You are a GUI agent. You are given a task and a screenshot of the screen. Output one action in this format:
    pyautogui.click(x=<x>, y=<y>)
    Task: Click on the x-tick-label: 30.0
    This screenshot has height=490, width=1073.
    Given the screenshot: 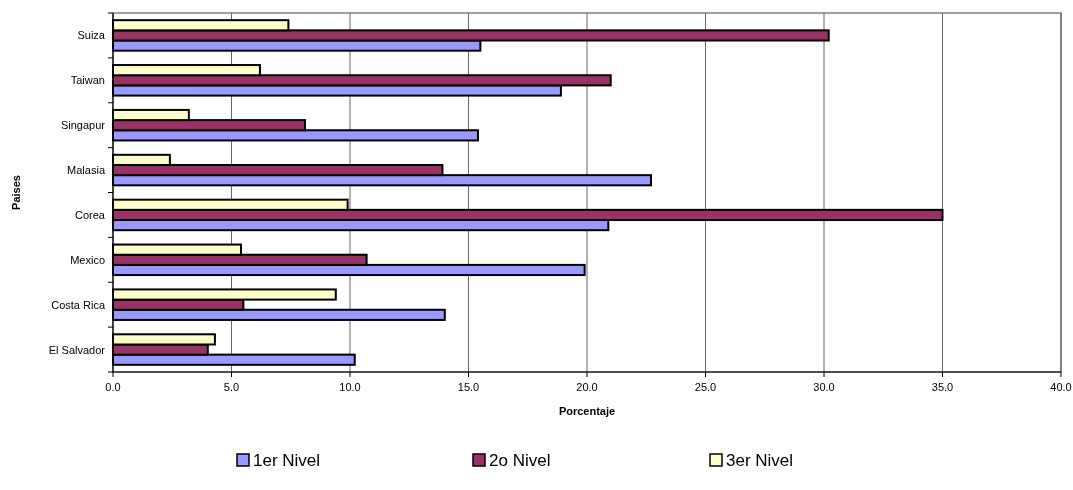 What is the action you would take?
    pyautogui.click(x=824, y=387)
    